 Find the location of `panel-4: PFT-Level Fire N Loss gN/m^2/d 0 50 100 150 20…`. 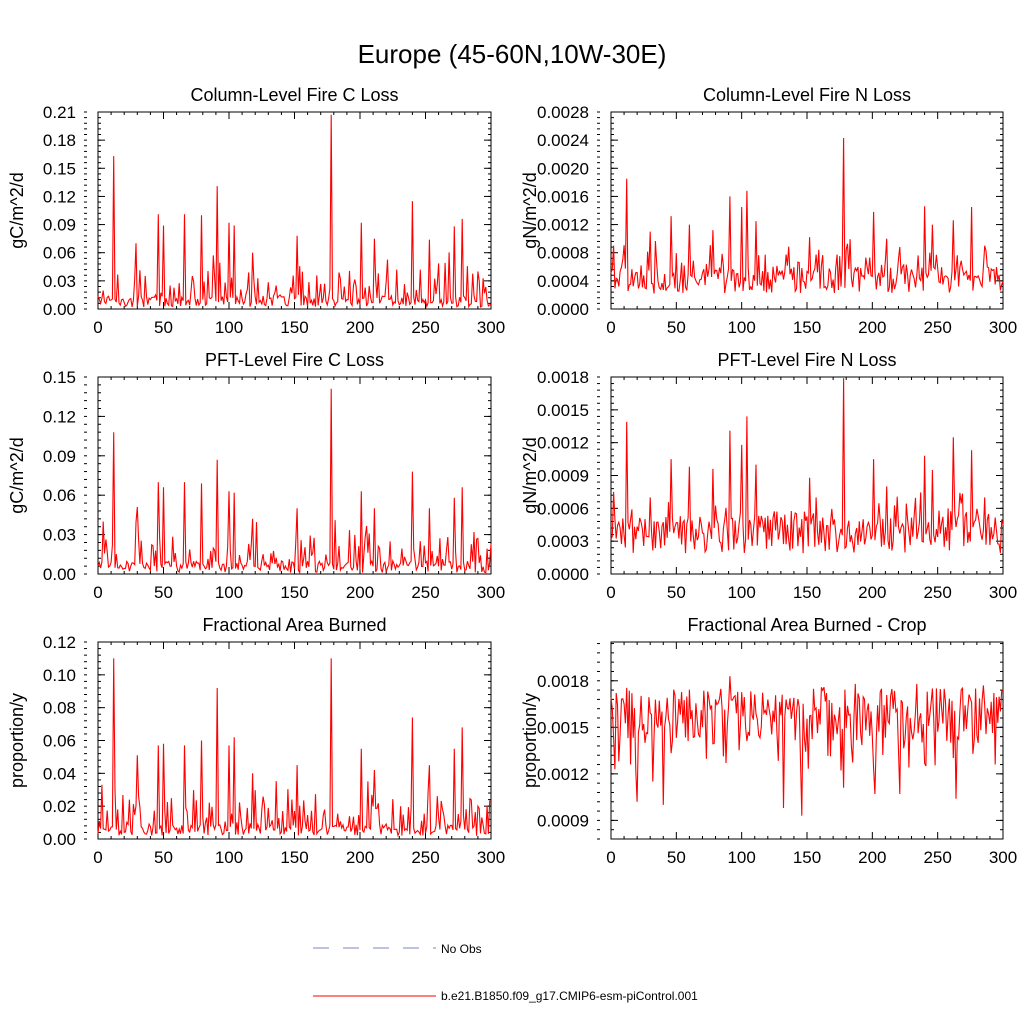

panel-4: PFT-Level Fire N Loss gN/m^2/d 0 50 100 150 20… is located at coordinates (768, 476).